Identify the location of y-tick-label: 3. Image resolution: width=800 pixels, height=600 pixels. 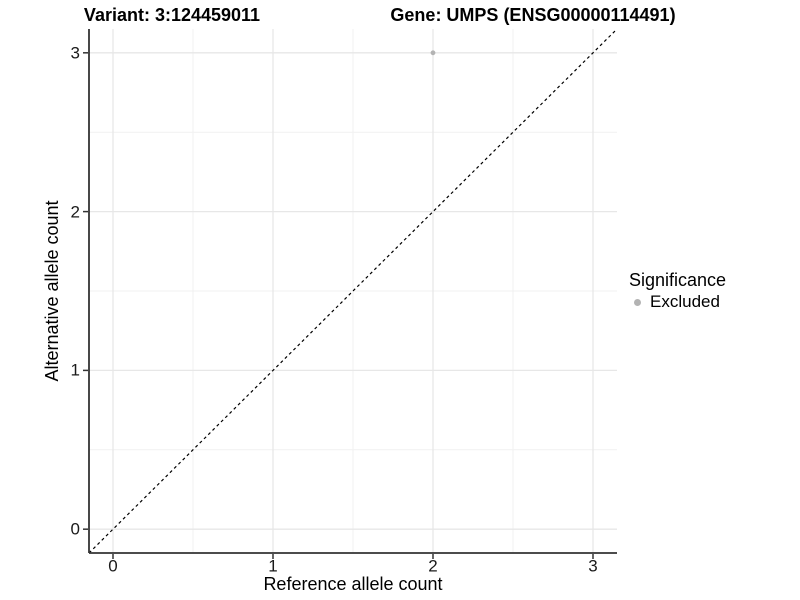
(75, 53).